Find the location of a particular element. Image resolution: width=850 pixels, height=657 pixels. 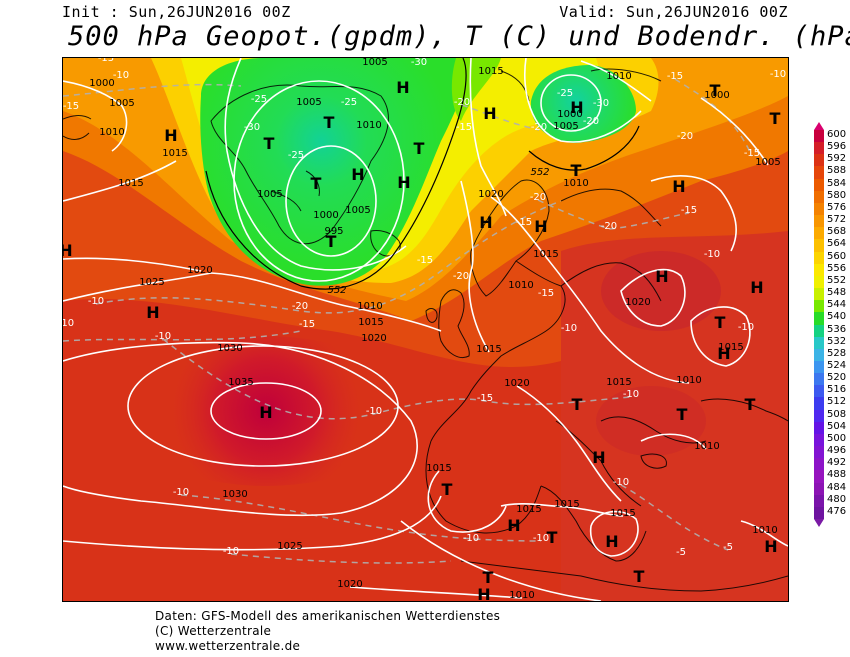

legend-bottom-arrow-icon is located at coordinates (819, 523).